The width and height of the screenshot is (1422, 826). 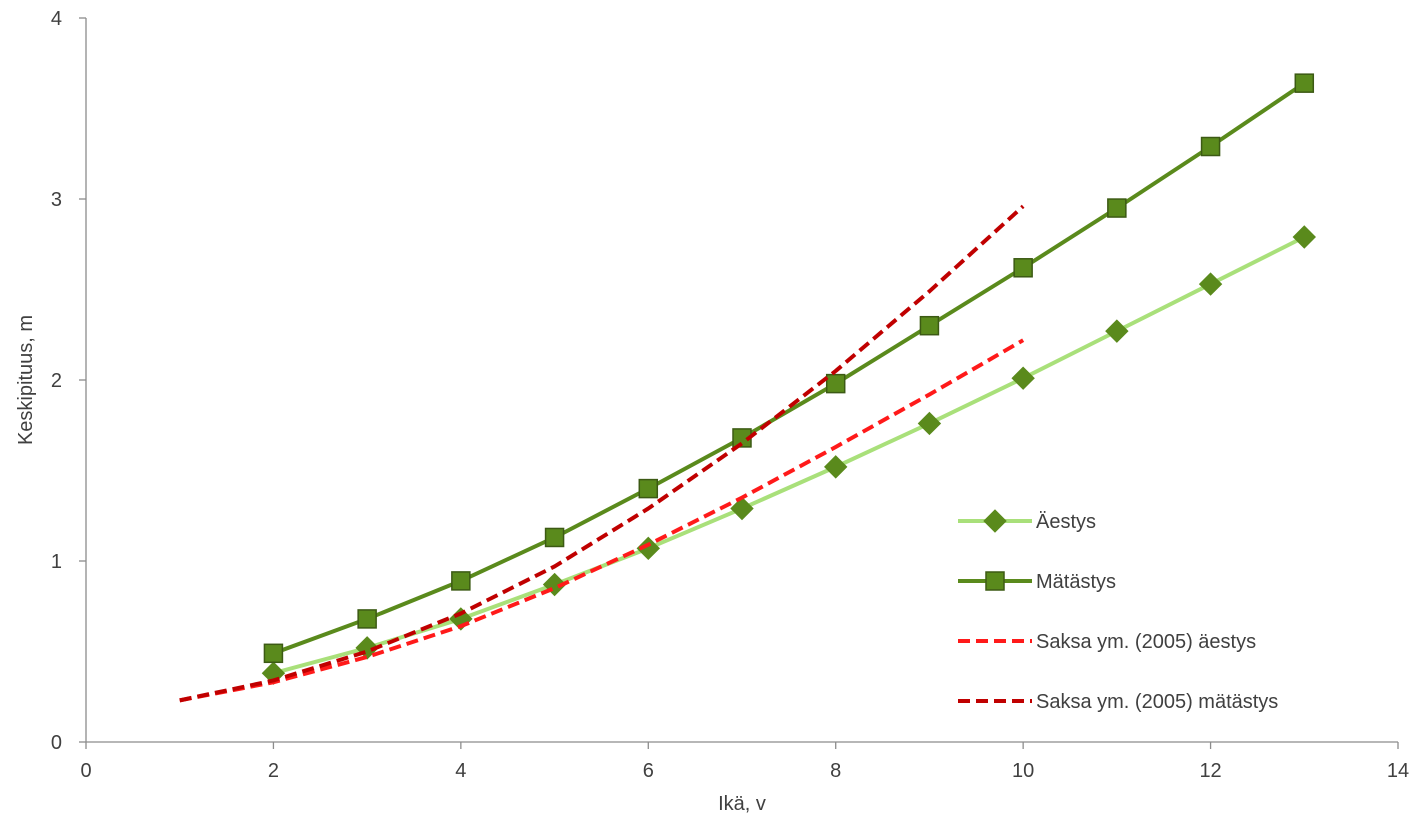 What do you see at coordinates (1076, 582) in the screenshot?
I see `legend-label: Mätästys` at bounding box center [1076, 582].